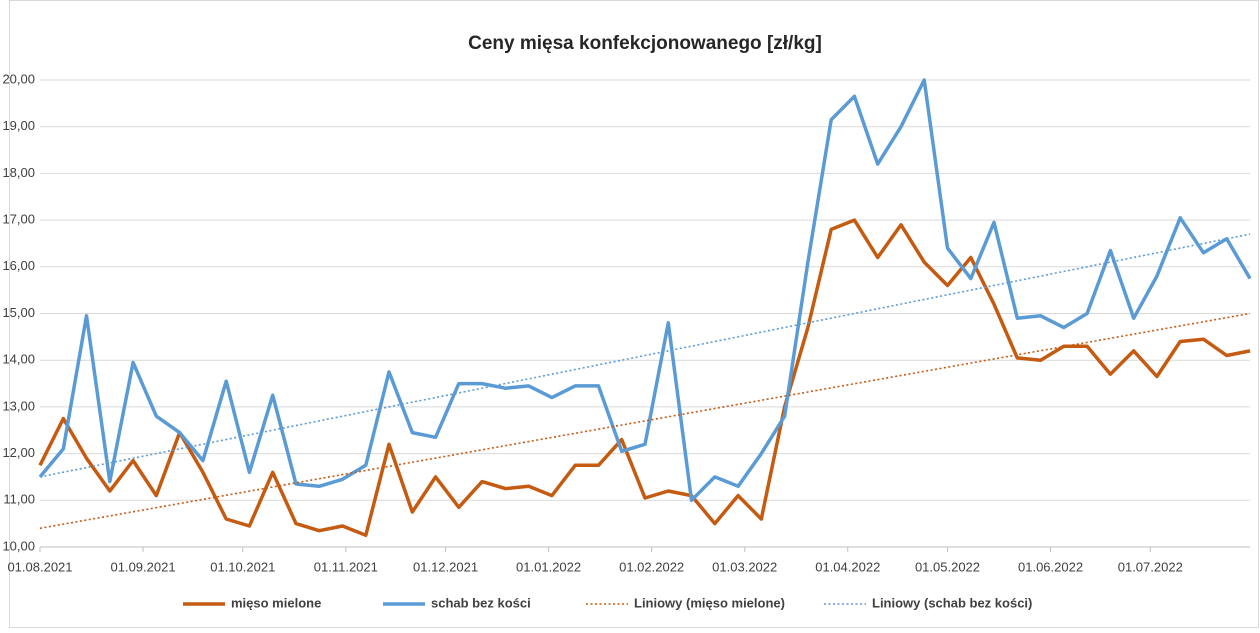  Describe the element at coordinates (18, 452) in the screenshot. I see `y-tick-label: 12,00` at that location.